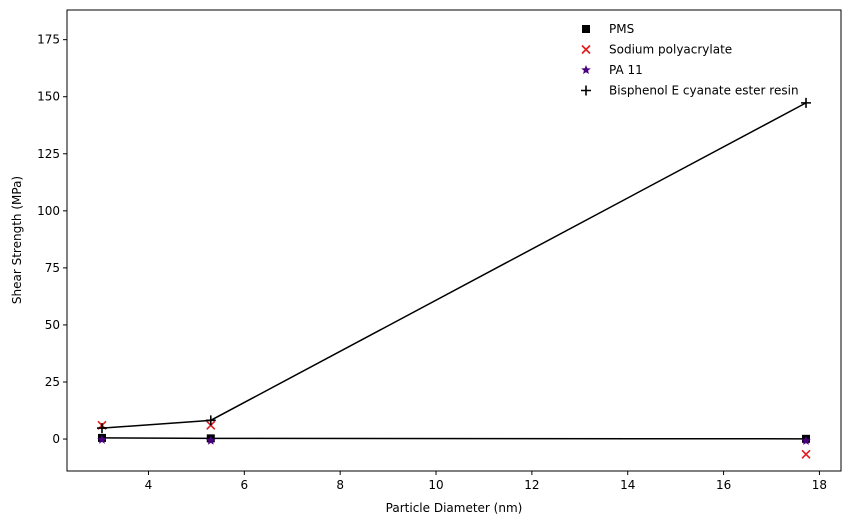 This screenshot has height=525, width=850. Describe the element at coordinates (52, 268) in the screenshot. I see `y-tick-label: 75` at that location.